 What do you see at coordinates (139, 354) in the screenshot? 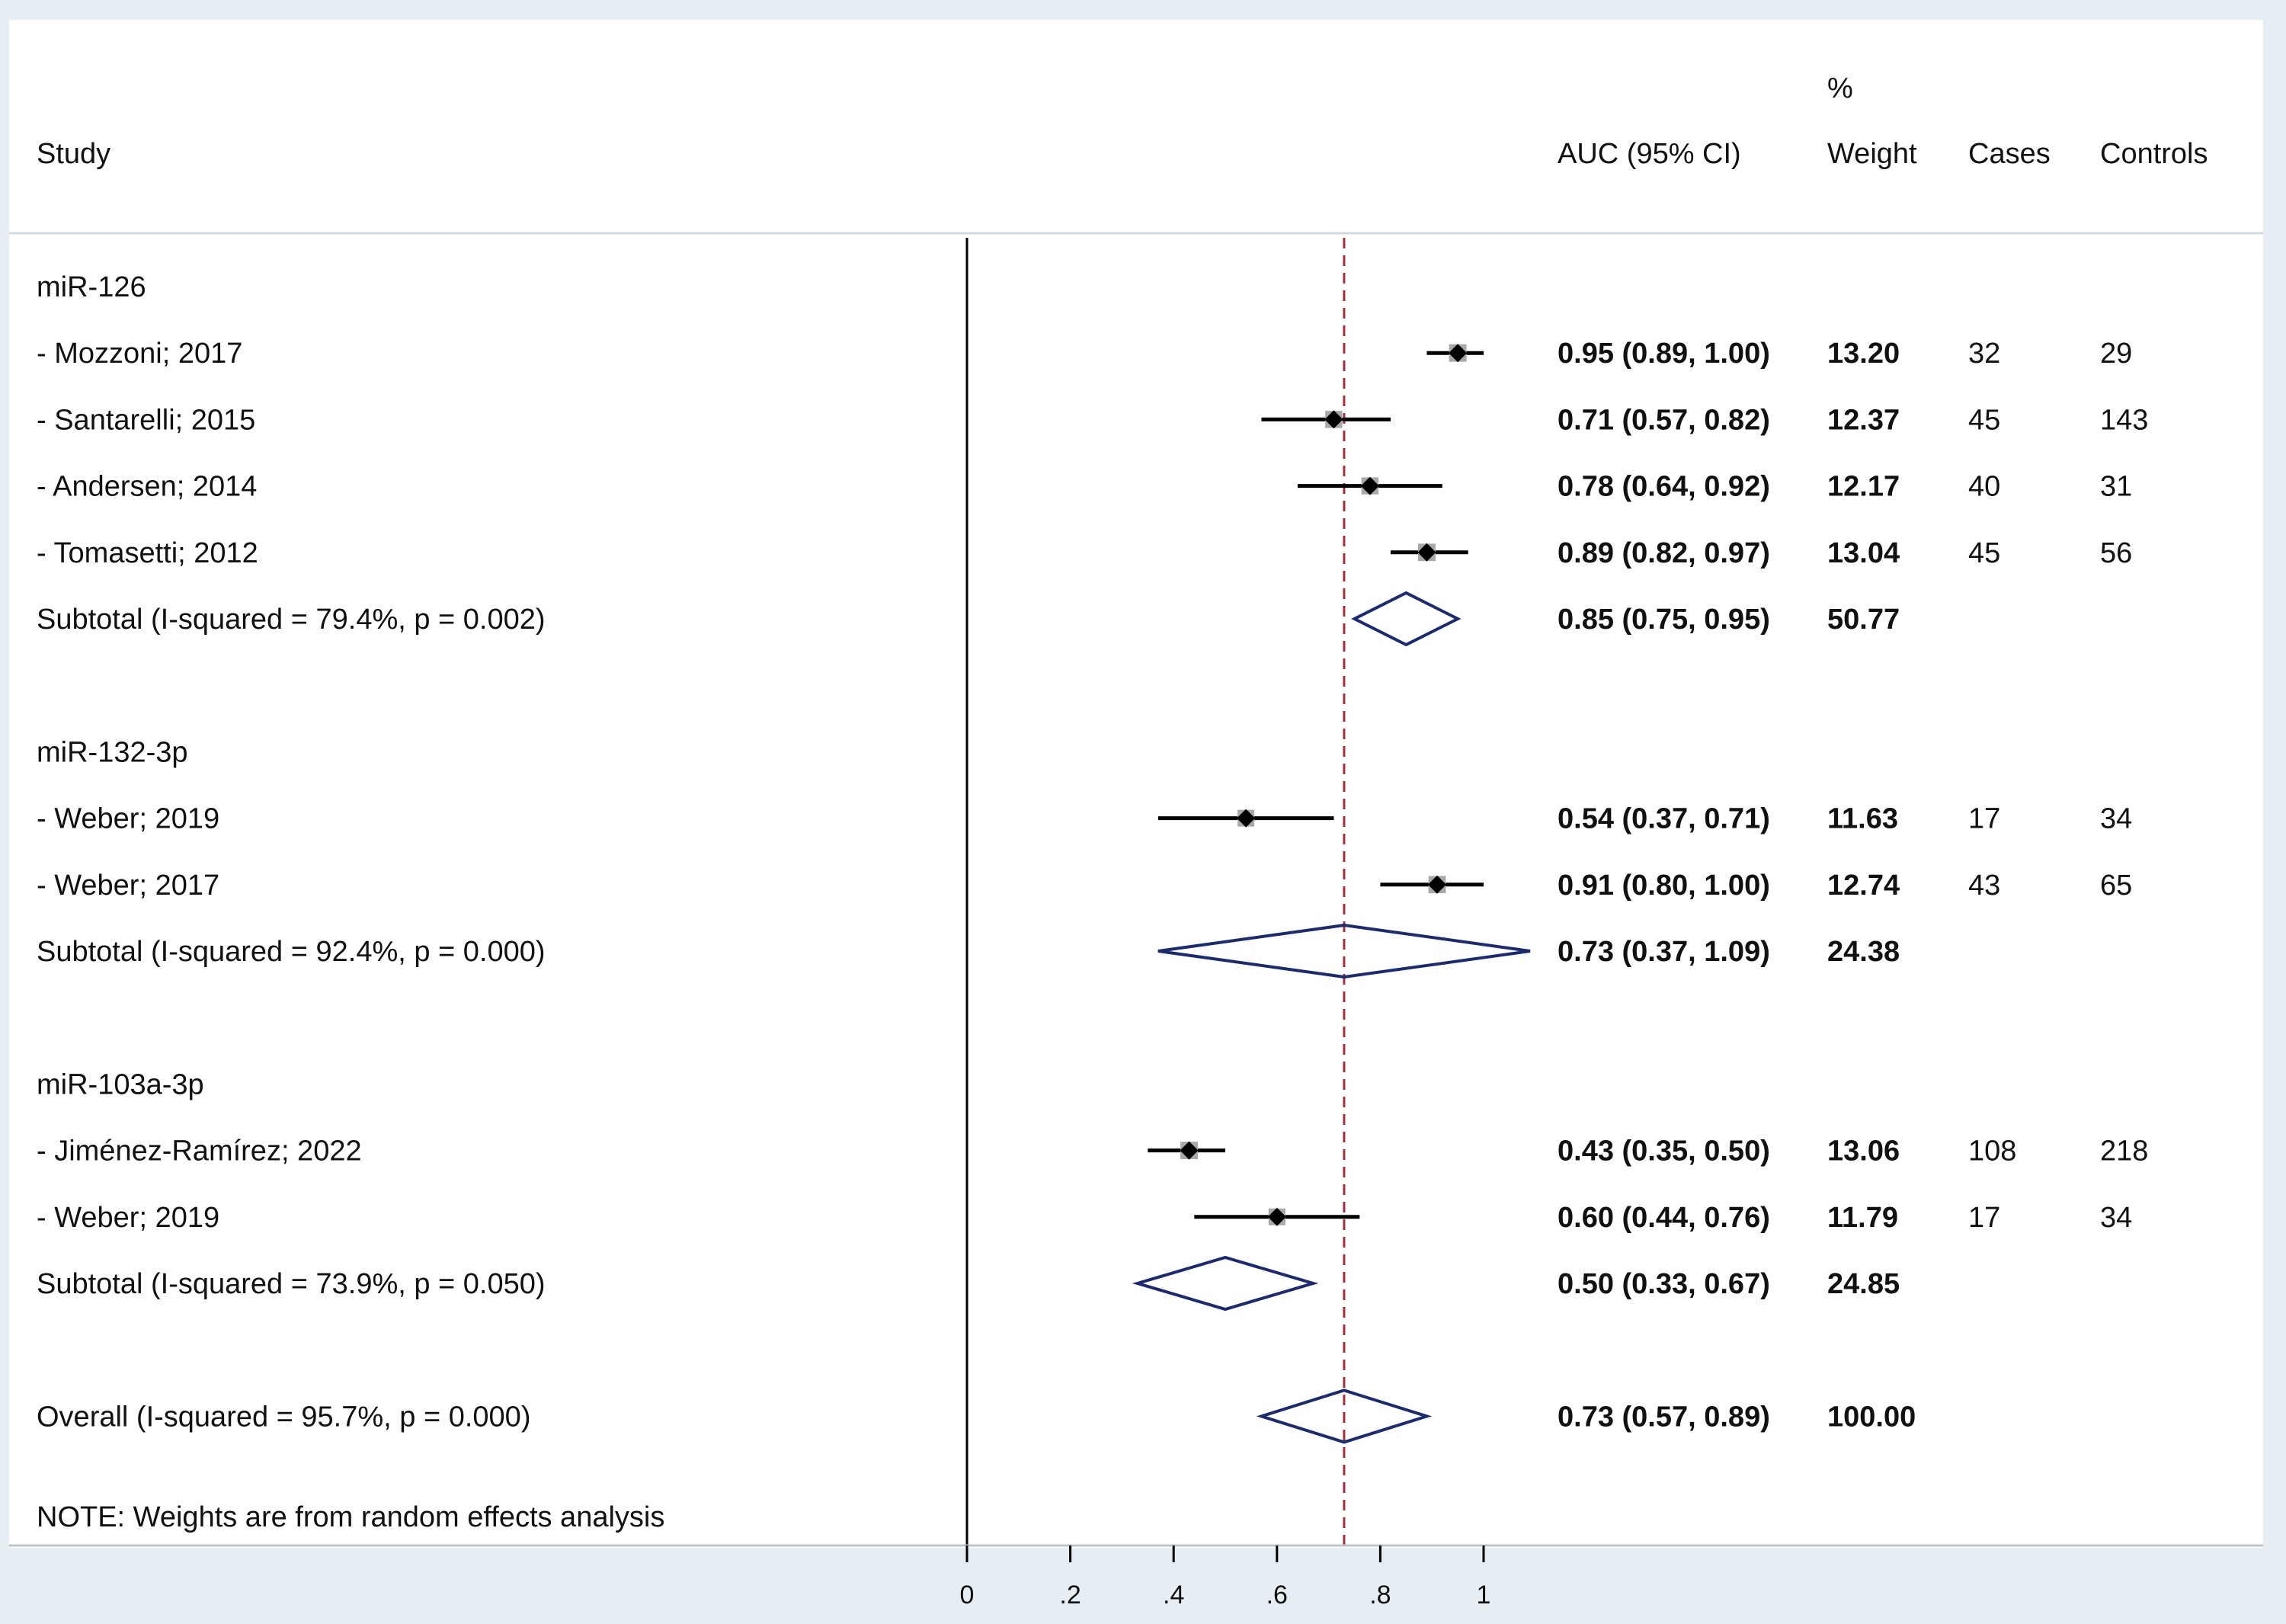
I see `study-label: - Mozzoni; 2017` at bounding box center [139, 354].